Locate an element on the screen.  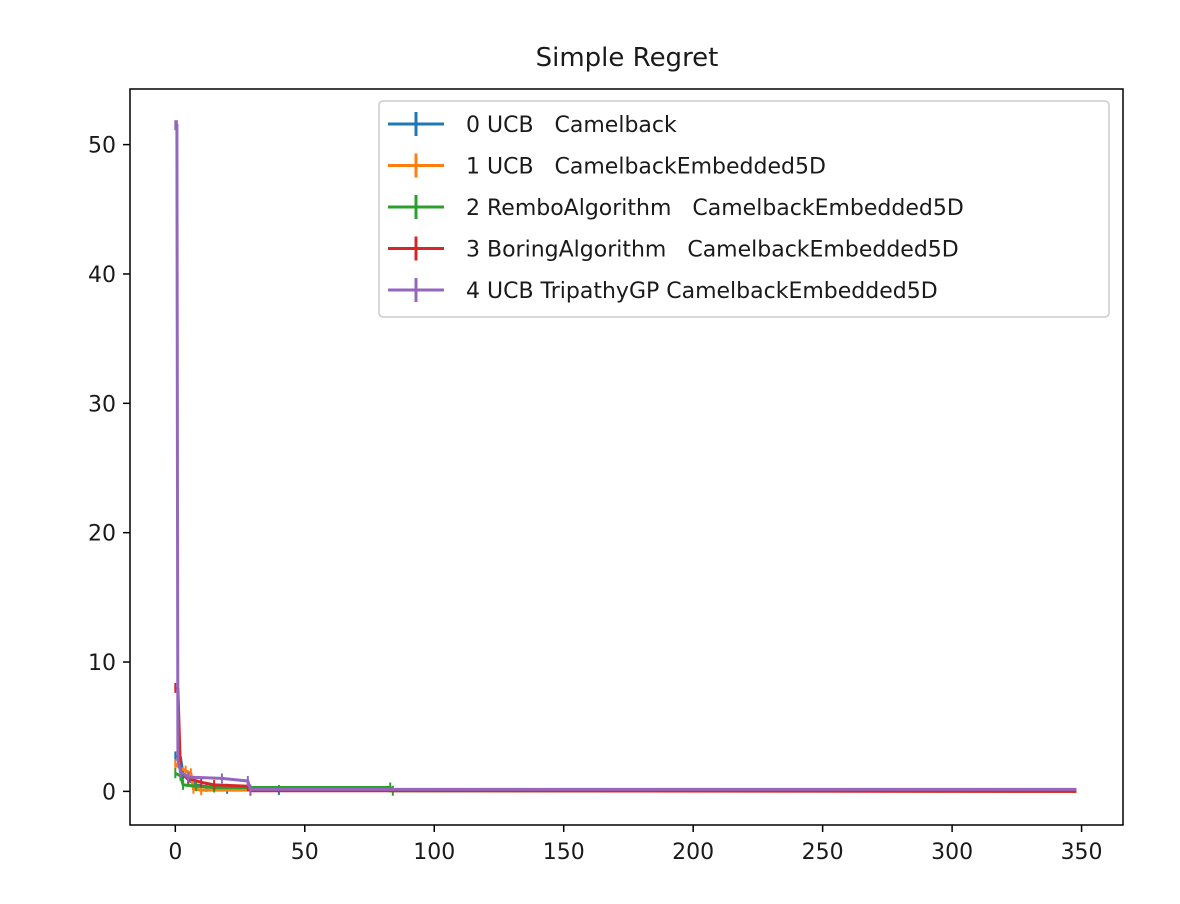
y-tick-label: 20 is located at coordinates (102, 534).